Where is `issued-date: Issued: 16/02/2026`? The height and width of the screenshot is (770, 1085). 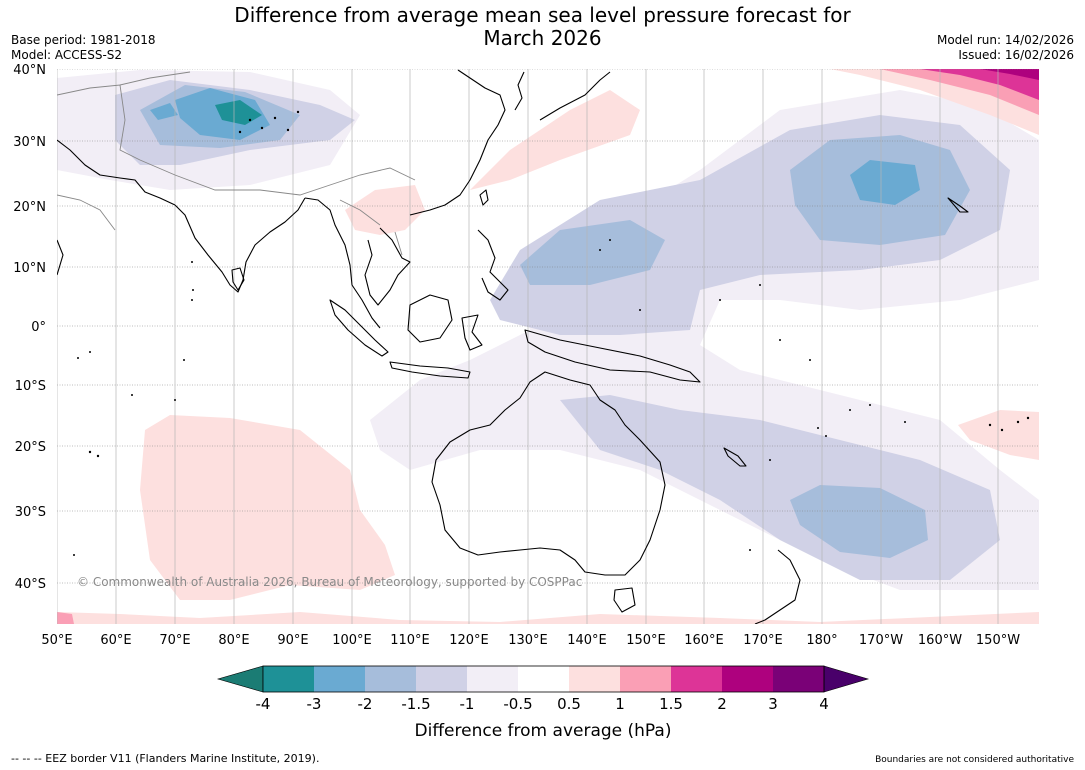 issued-date: Issued: 16/02/2026 is located at coordinates (1016, 55).